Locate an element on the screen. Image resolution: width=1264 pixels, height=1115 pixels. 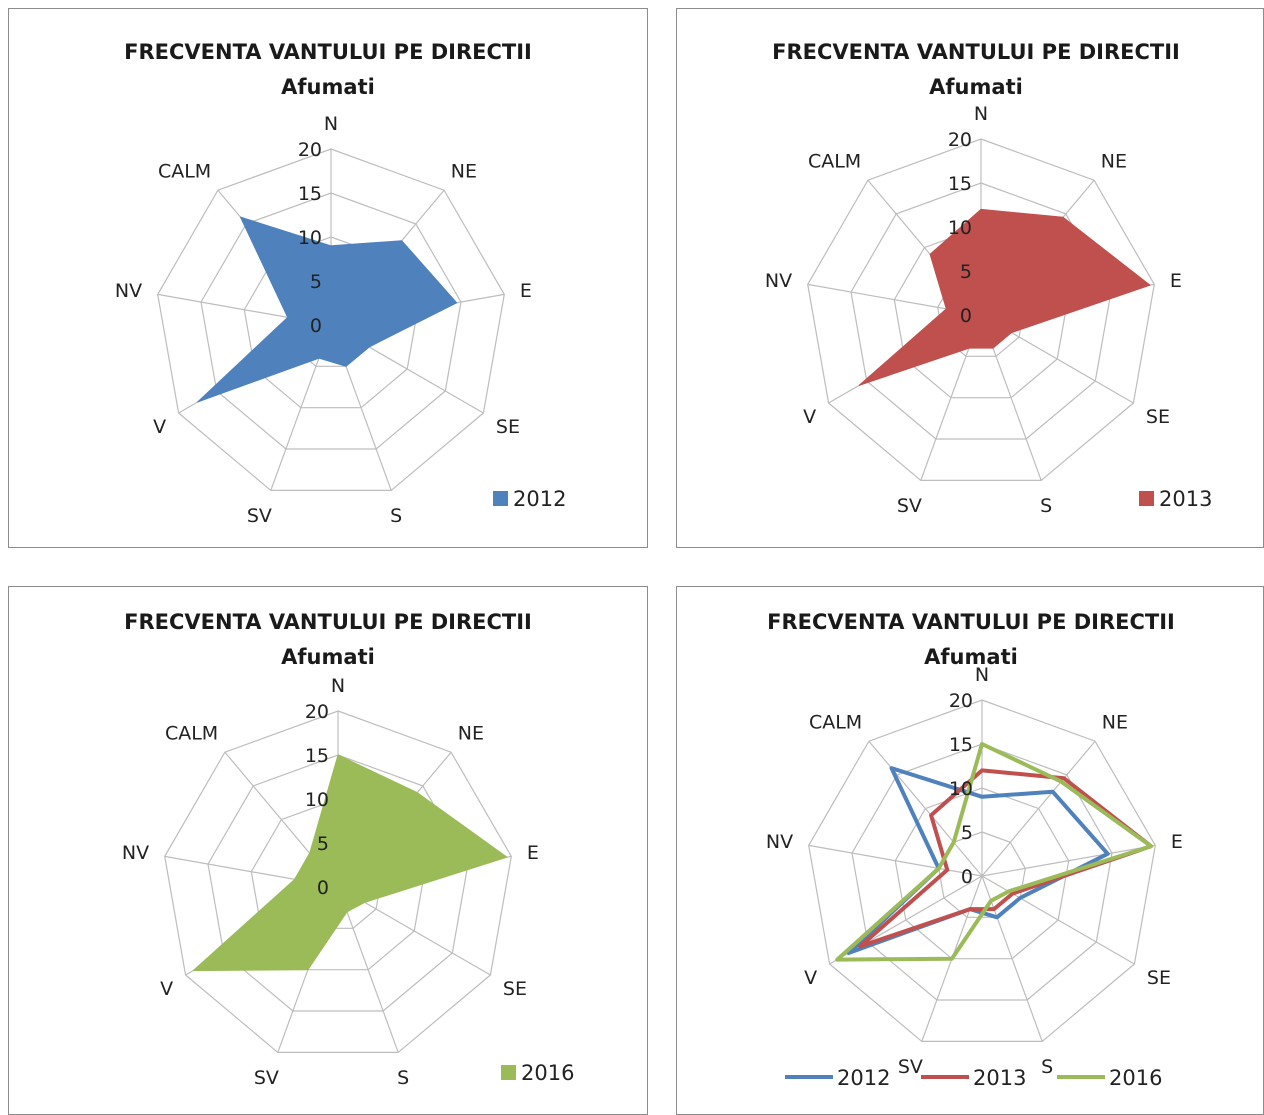
spoke-se is located at coordinates (1058, 920).